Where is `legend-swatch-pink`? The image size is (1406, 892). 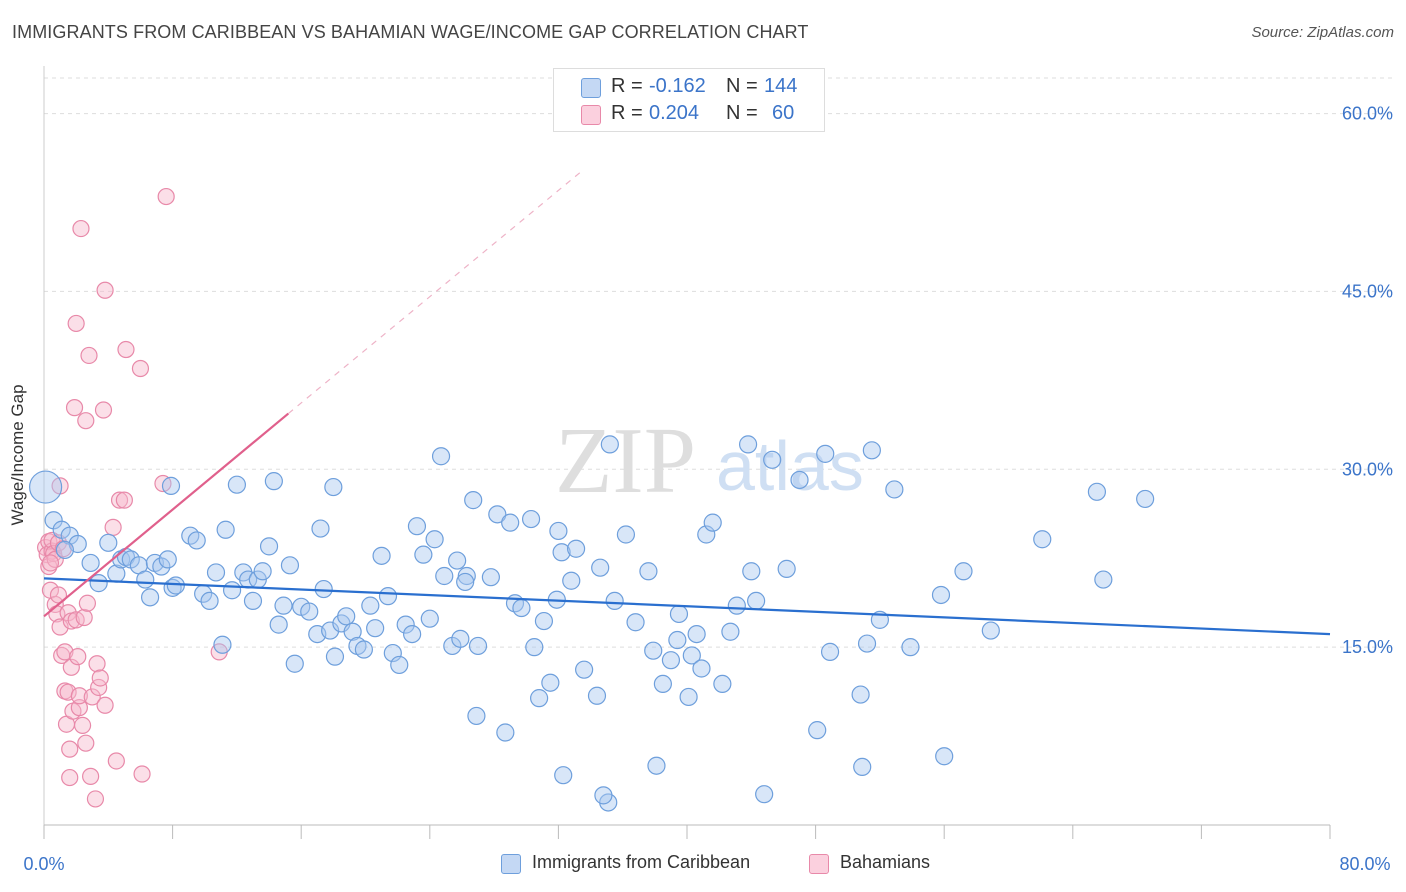
legend-swatch-pink is located at coordinates (591, 115).